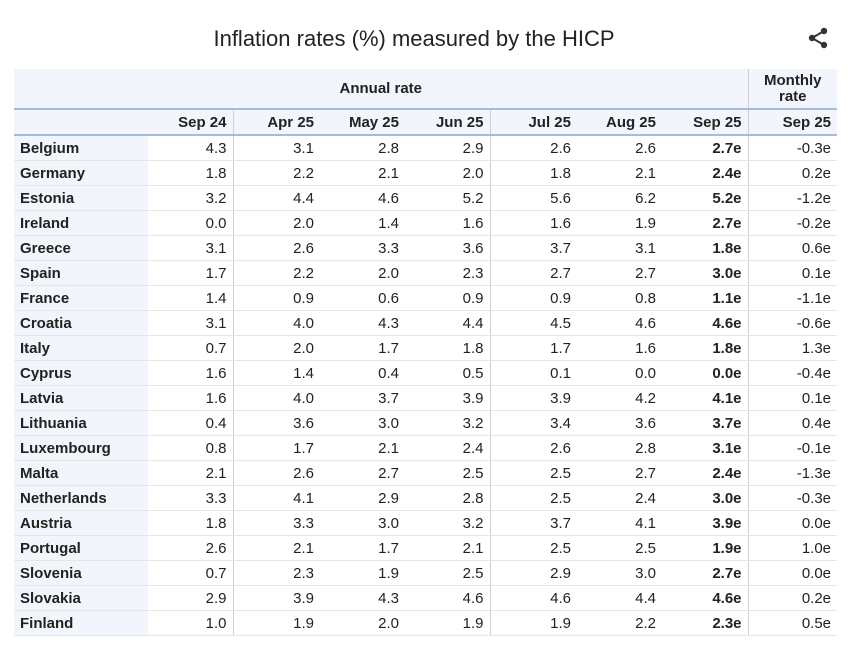 This screenshot has height=647, width=854. What do you see at coordinates (81, 423) in the screenshot?
I see `country-cell: Lithuania` at bounding box center [81, 423].